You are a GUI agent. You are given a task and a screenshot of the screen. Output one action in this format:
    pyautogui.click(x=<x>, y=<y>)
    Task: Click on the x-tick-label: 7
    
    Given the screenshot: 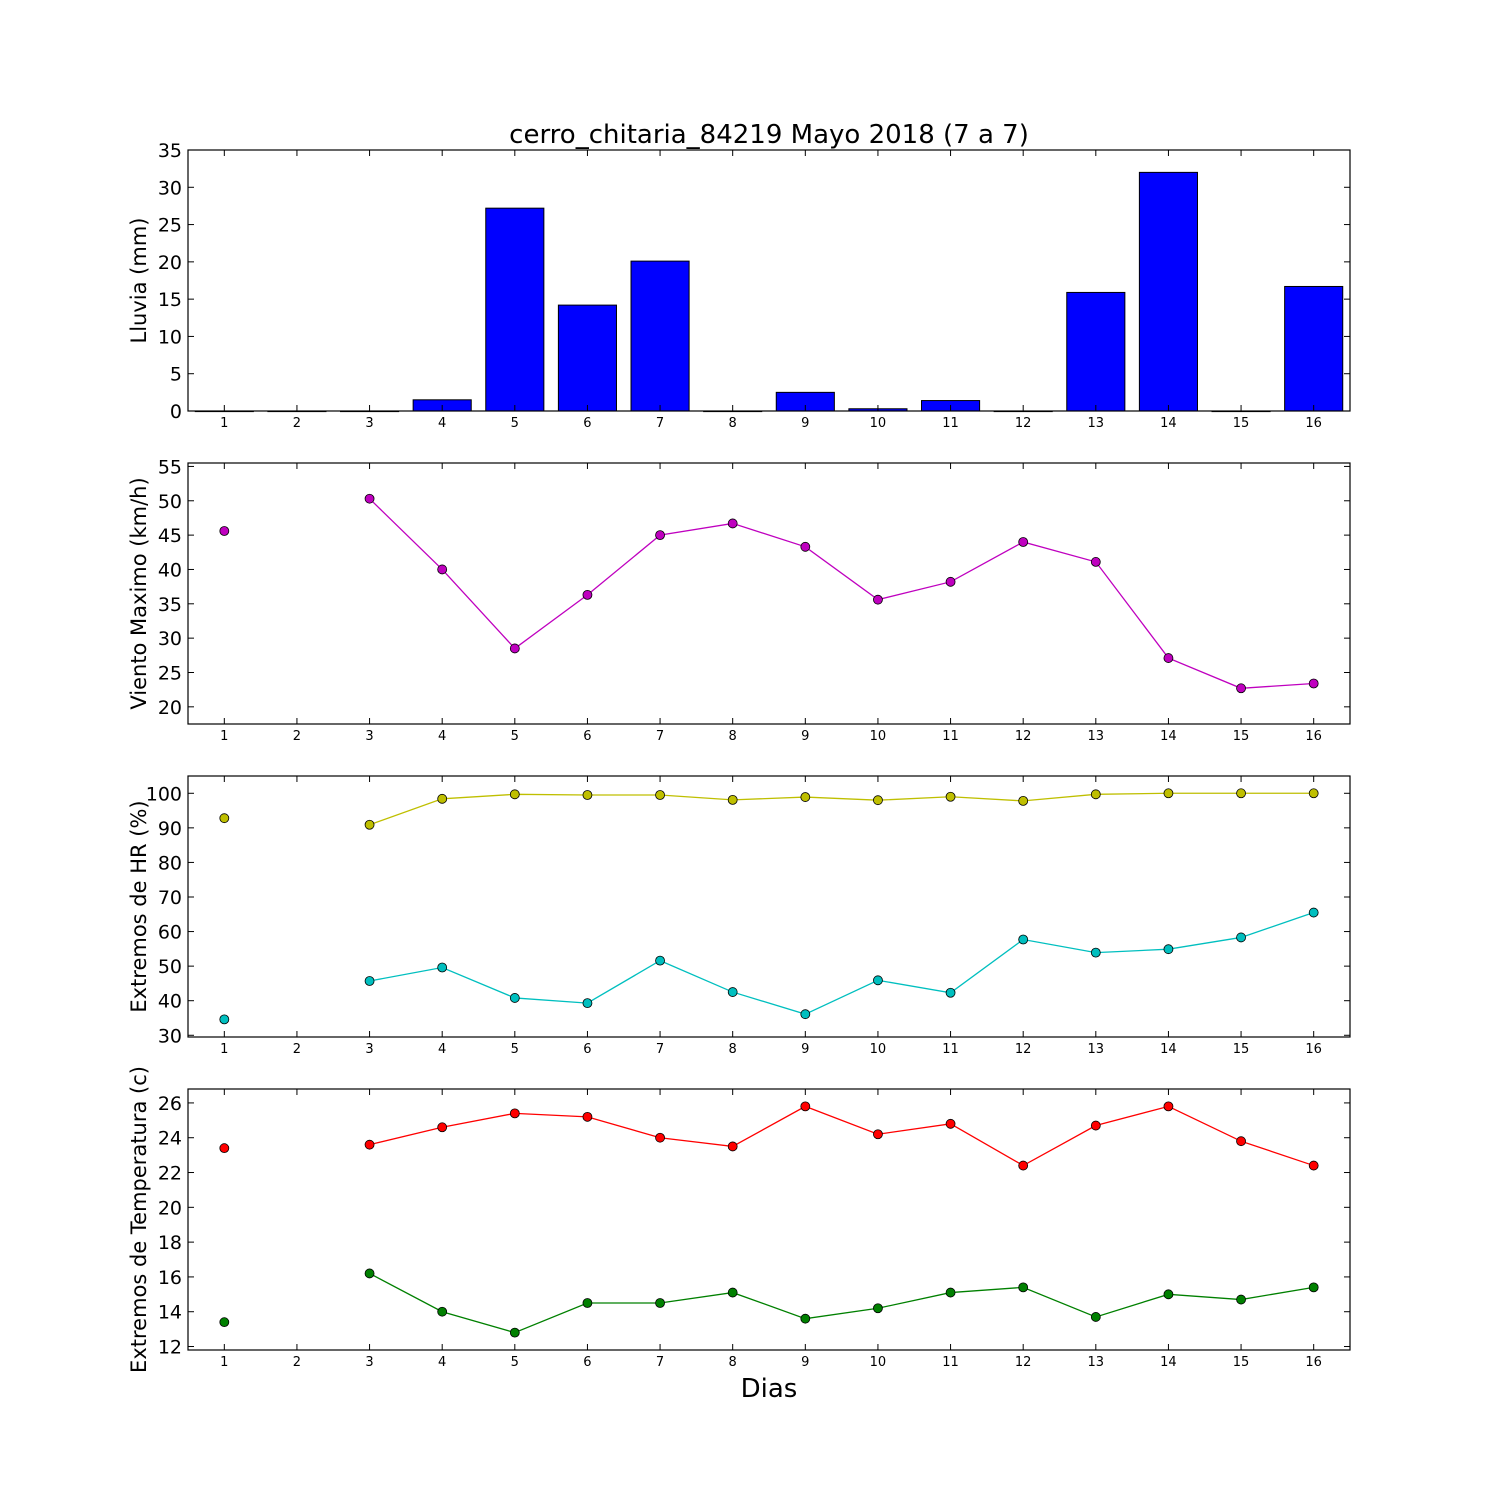 What is the action you would take?
    pyautogui.click(x=660, y=736)
    